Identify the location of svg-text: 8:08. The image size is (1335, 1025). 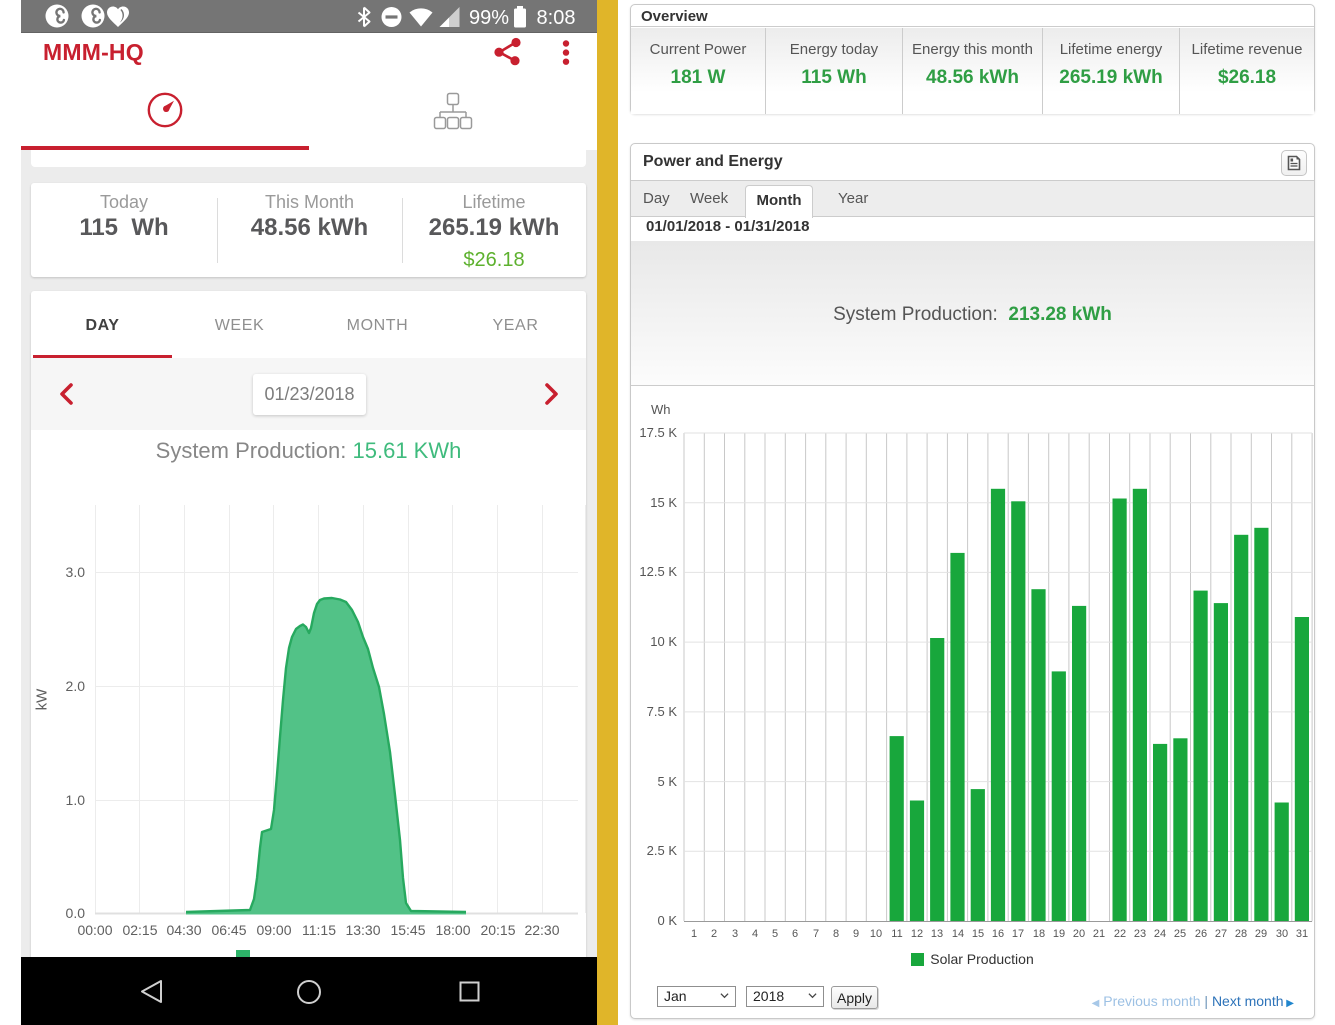
(556, 18).